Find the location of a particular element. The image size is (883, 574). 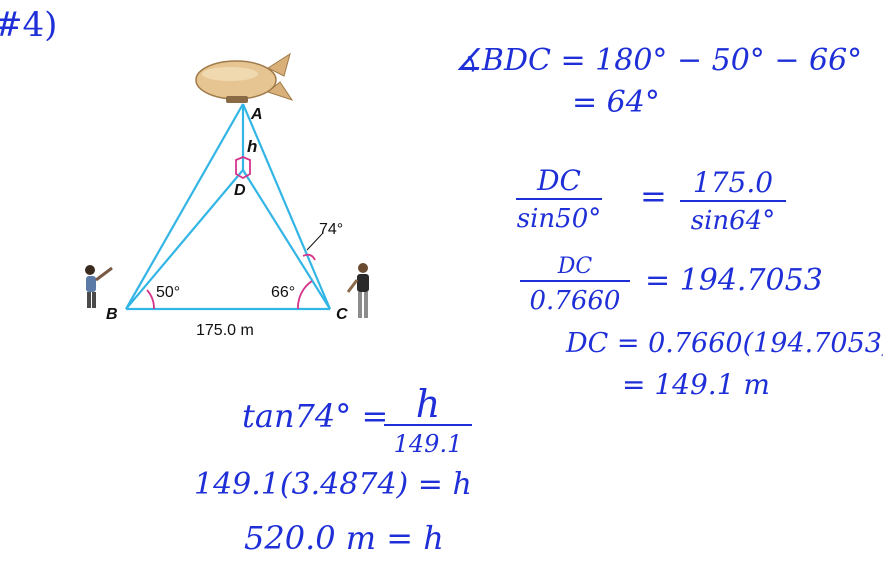

tan-step: 149.1(3.4874) = h is located at coordinates (333, 485).